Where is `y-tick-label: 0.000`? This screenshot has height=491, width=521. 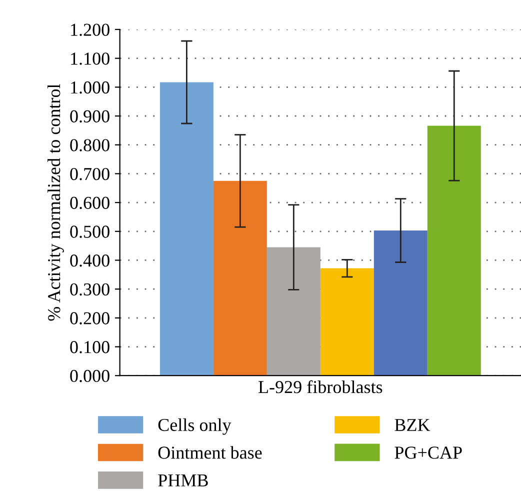 y-tick-label: 0.000 is located at coordinates (90, 376).